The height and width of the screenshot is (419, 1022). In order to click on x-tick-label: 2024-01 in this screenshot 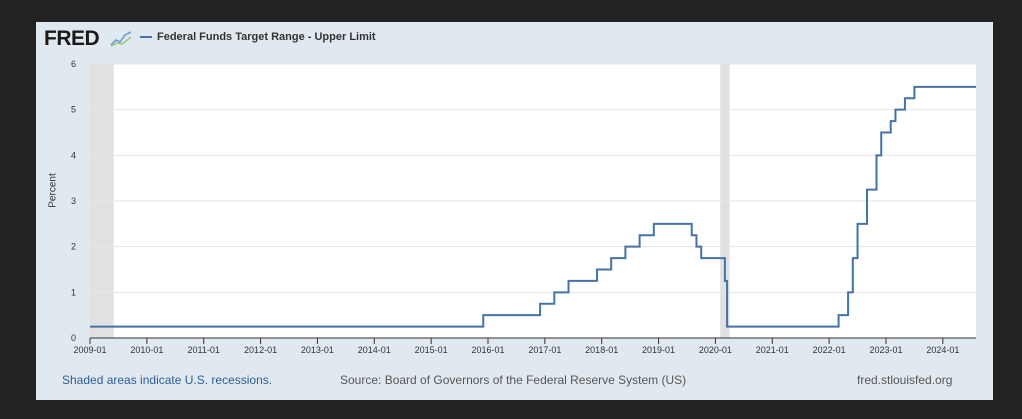, I will do `click(942, 350)`.